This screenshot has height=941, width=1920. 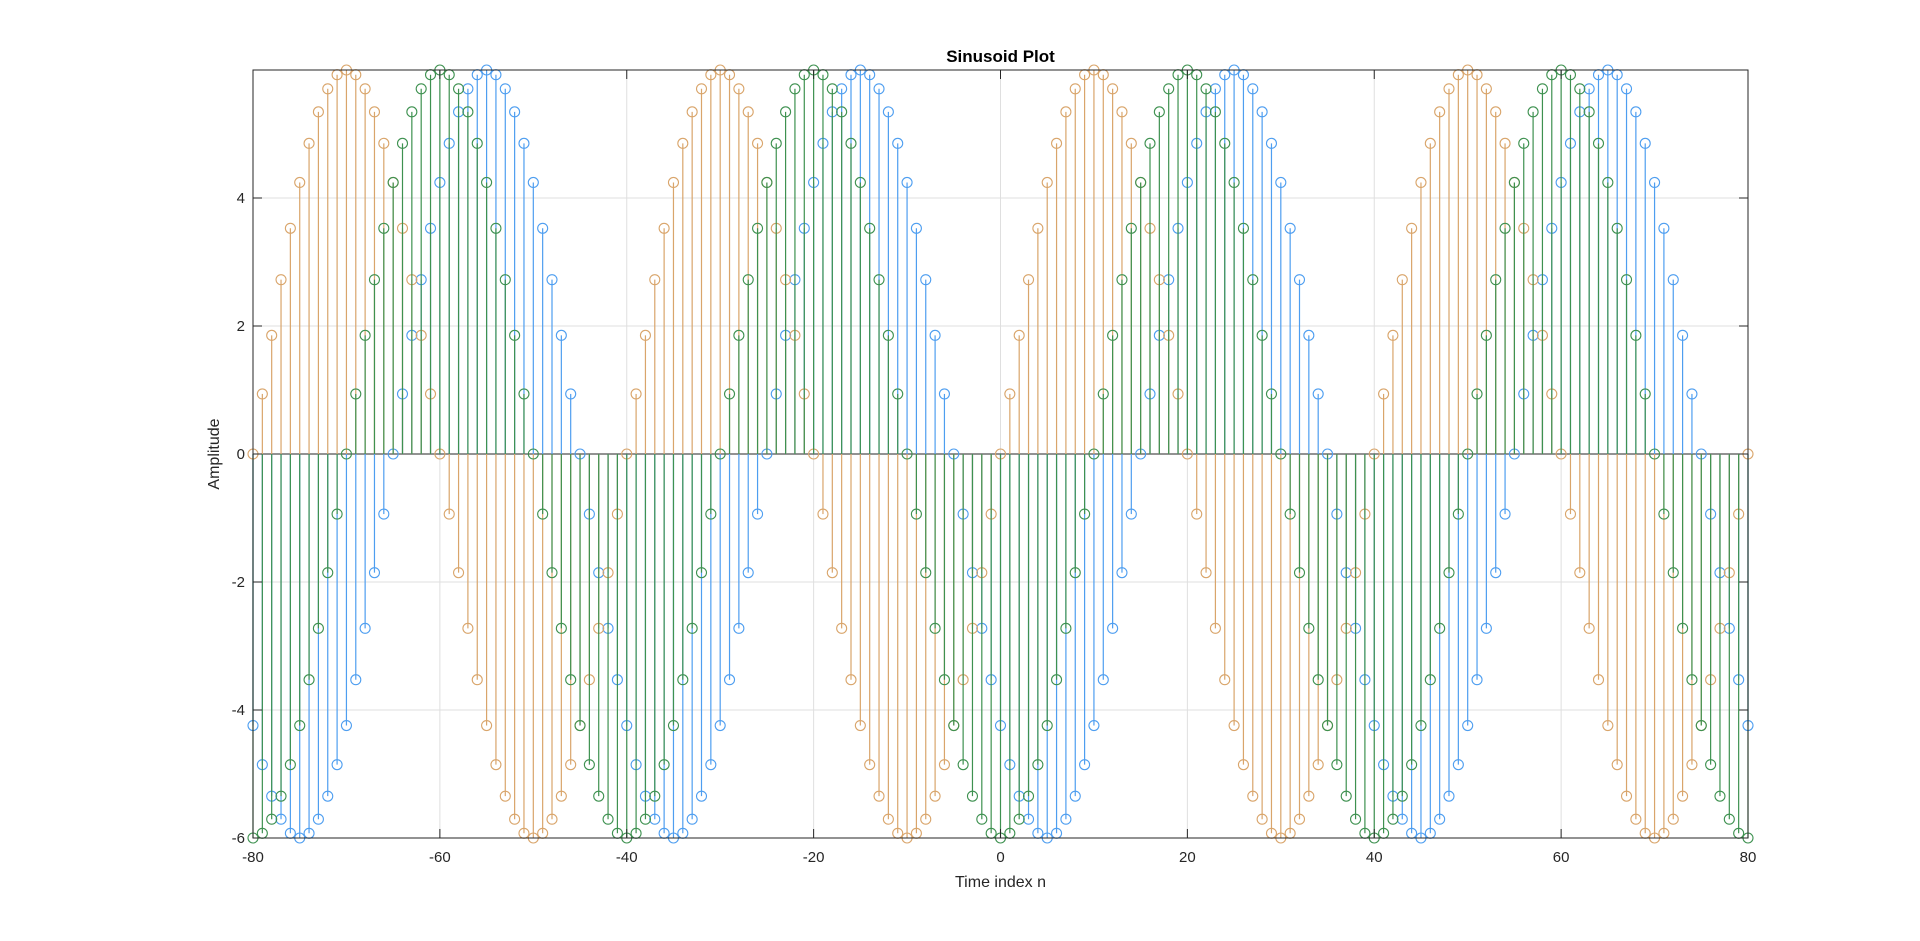 I want to click on x-tick-label: 60, so click(x=1561, y=857).